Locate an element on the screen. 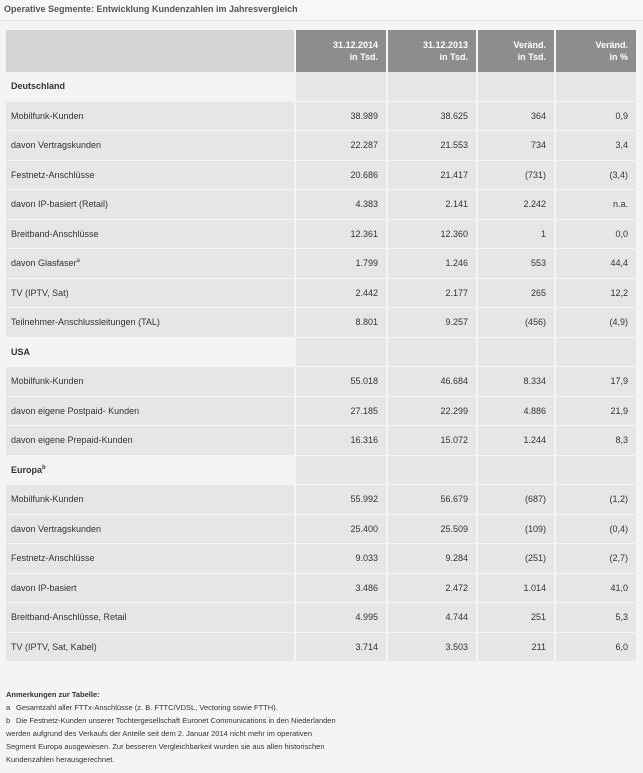 This screenshot has height=773, width=643. table-row: davon Vertragskunden 22.287 21.553 734 3,4 is located at coordinates (321, 146).